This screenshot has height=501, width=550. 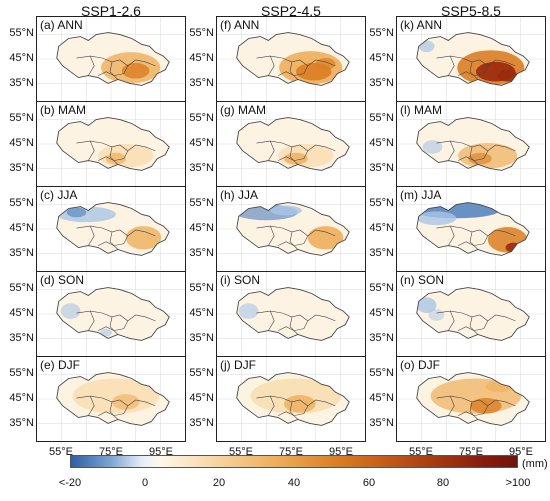 What do you see at coordinates (294, 483) in the screenshot?
I see `colorbar-tick: 40` at bounding box center [294, 483].